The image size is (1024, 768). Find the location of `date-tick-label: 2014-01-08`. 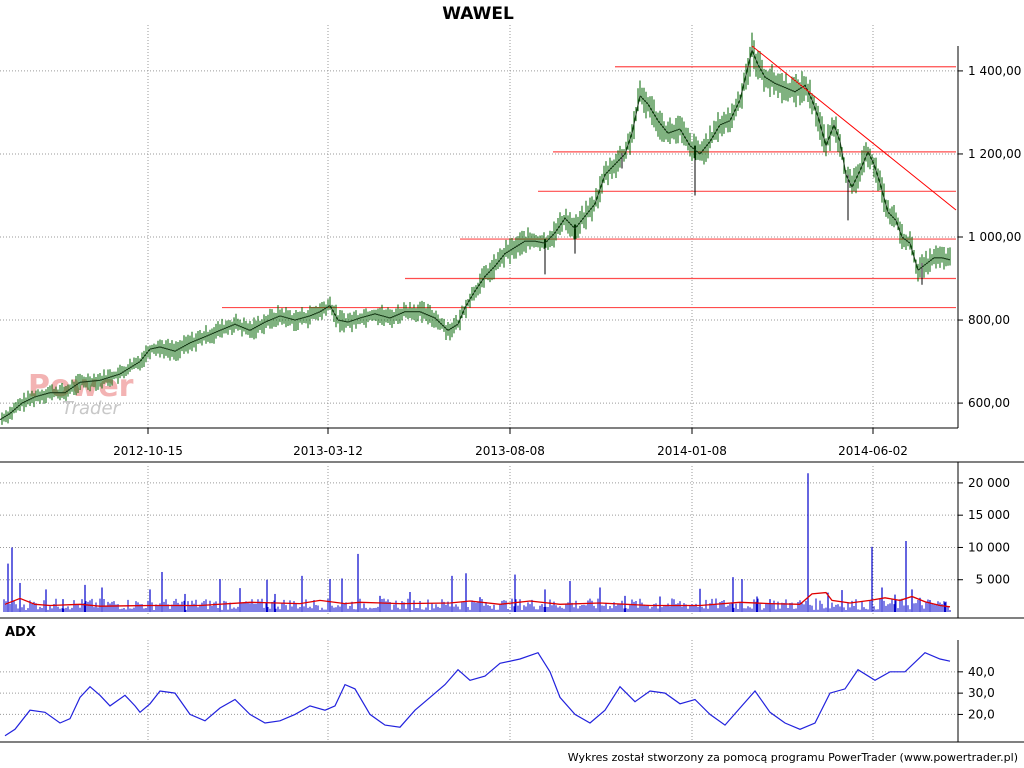

date-tick-label: 2014-01-08 is located at coordinates (692, 451).